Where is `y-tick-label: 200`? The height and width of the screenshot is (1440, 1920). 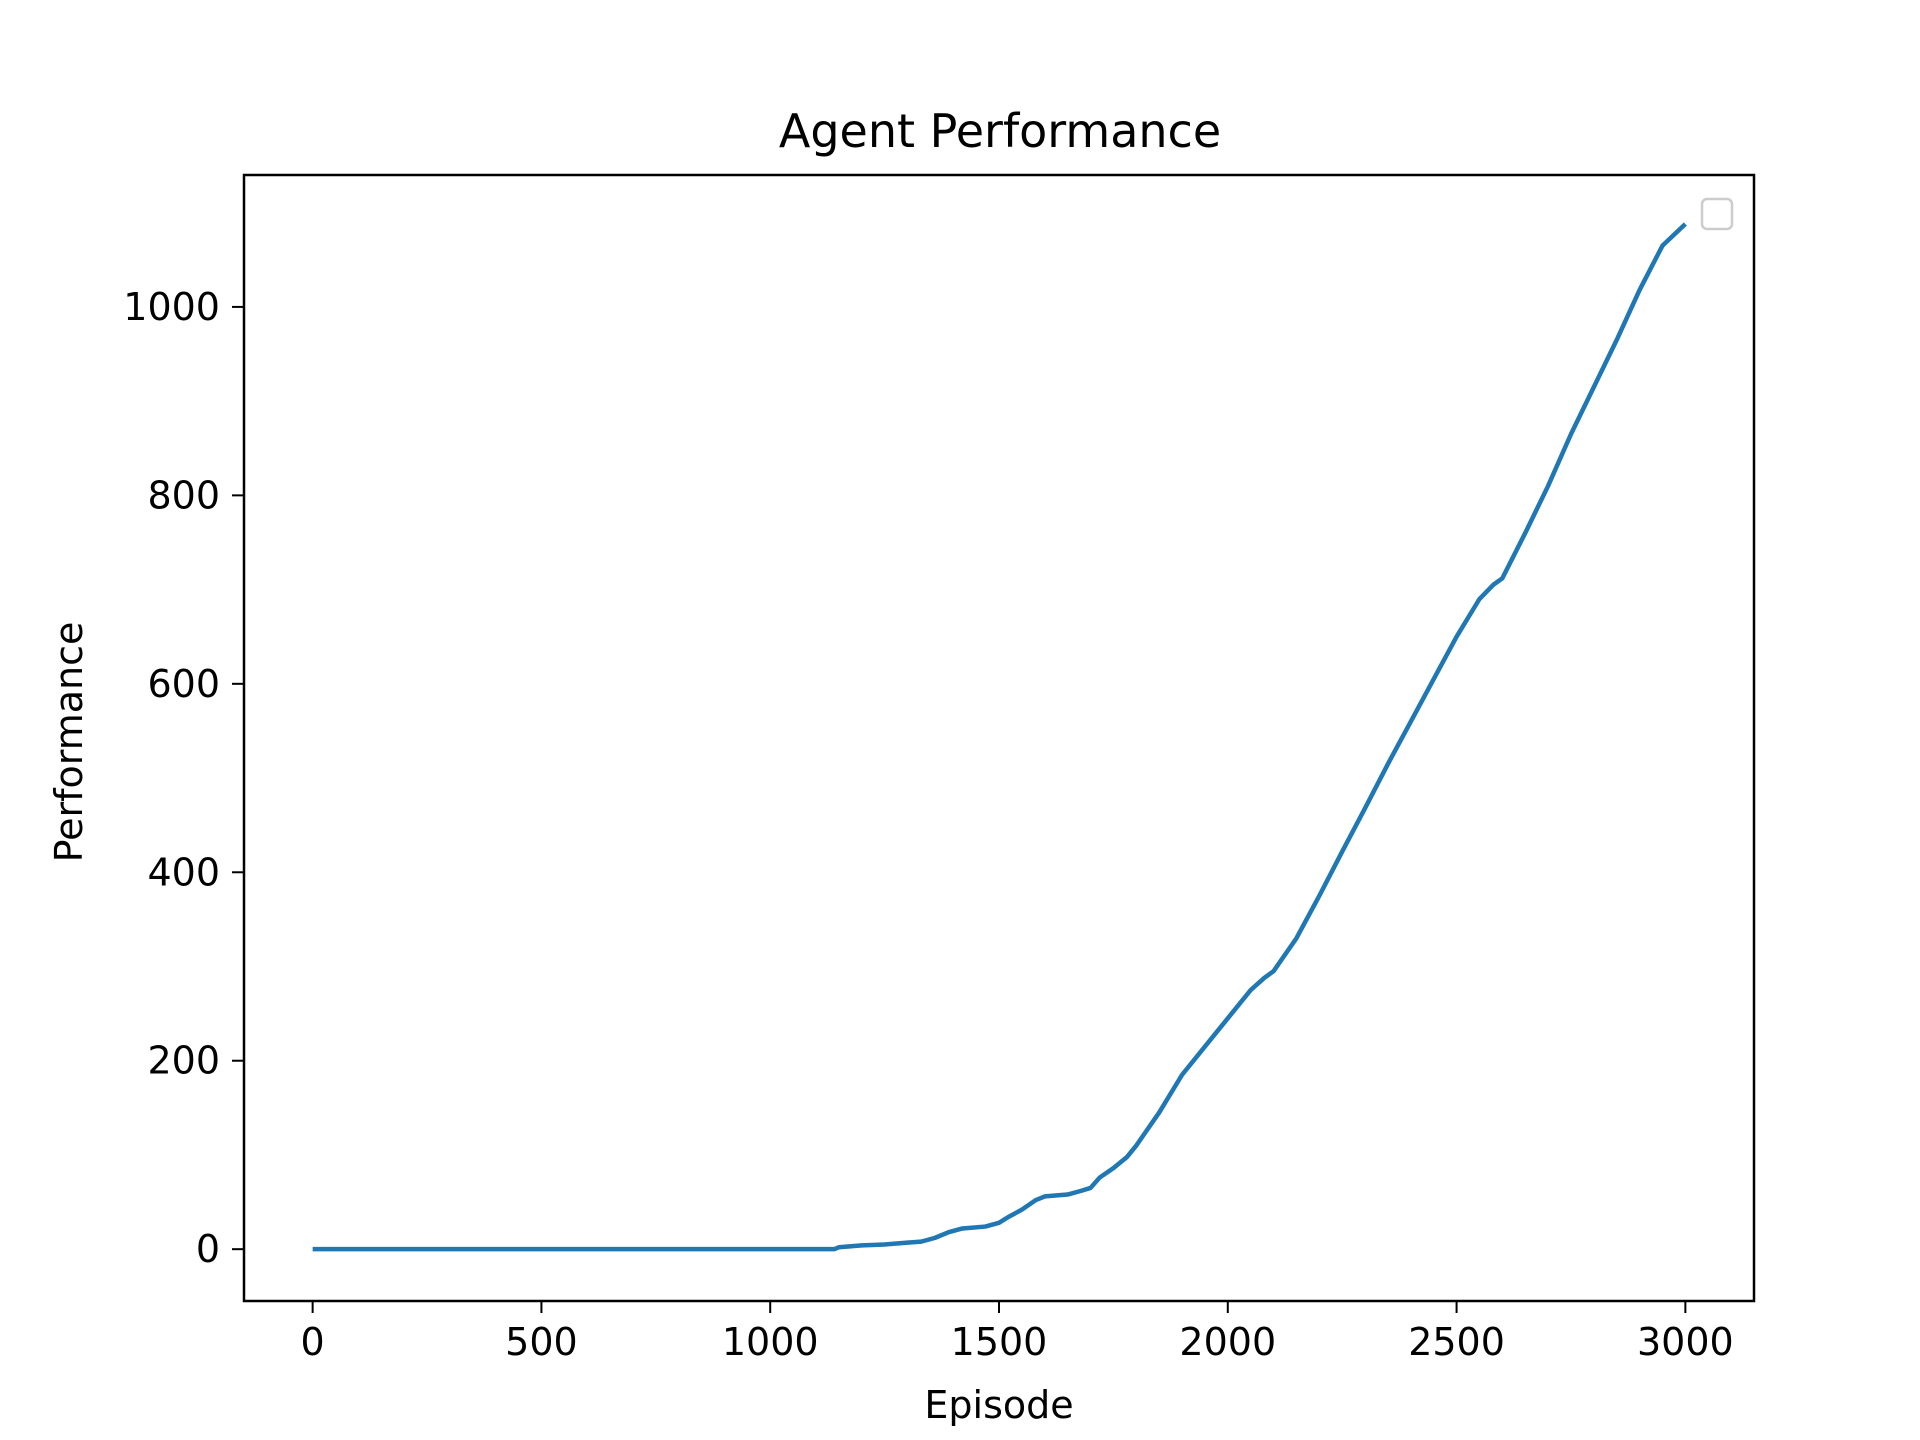
y-tick-label: 200 is located at coordinates (183, 1061).